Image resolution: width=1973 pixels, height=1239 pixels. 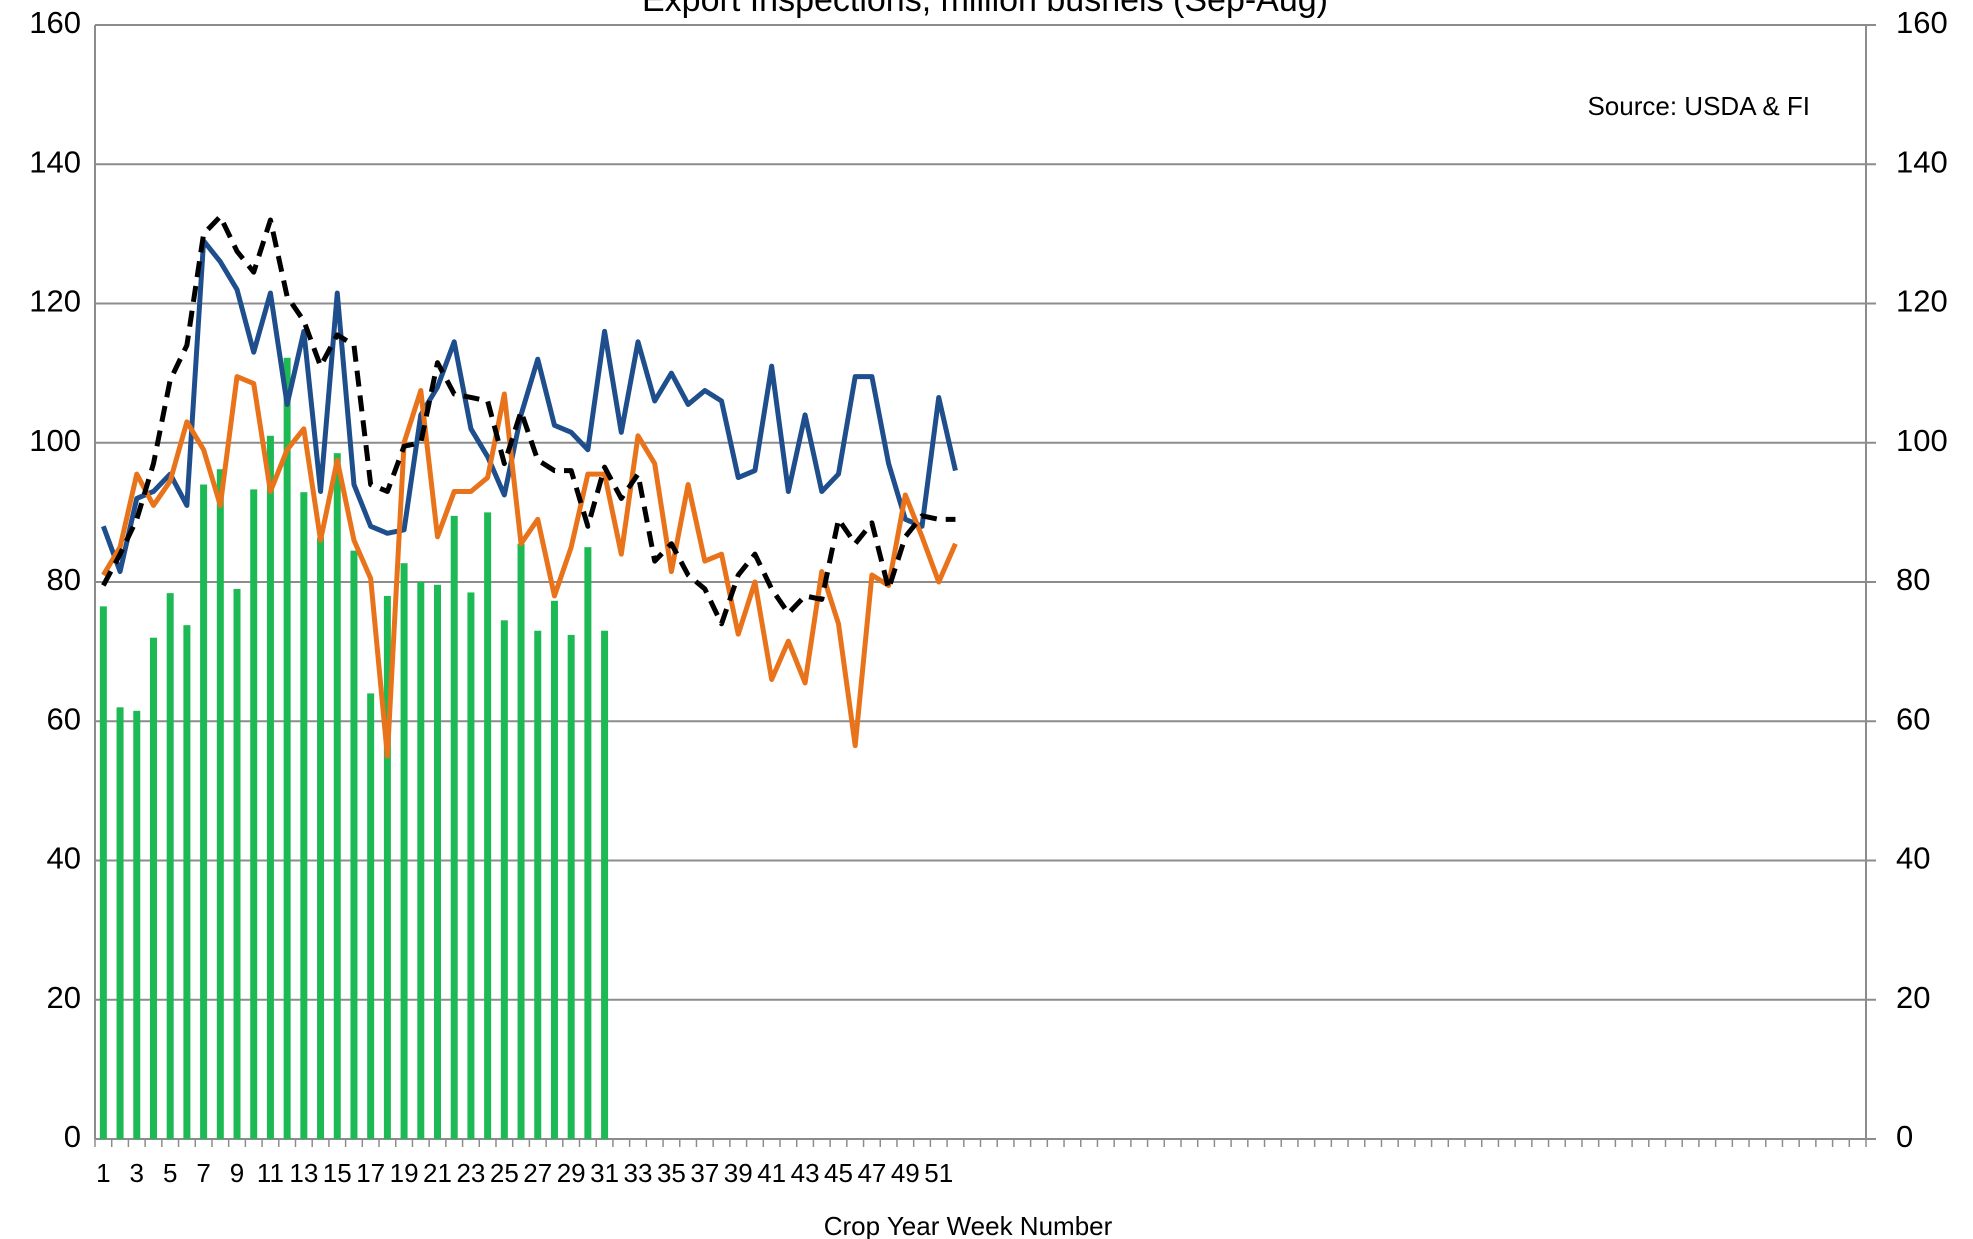 What do you see at coordinates (838, 1173) in the screenshot?
I see `x-tick-label: 45` at bounding box center [838, 1173].